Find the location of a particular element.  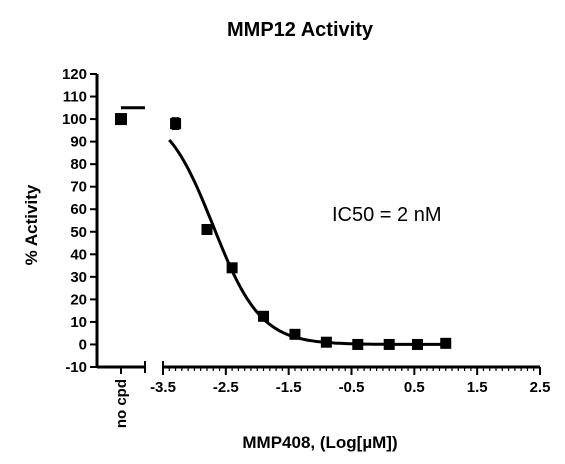

x-tick-label: -2.5 is located at coordinates (226, 387).